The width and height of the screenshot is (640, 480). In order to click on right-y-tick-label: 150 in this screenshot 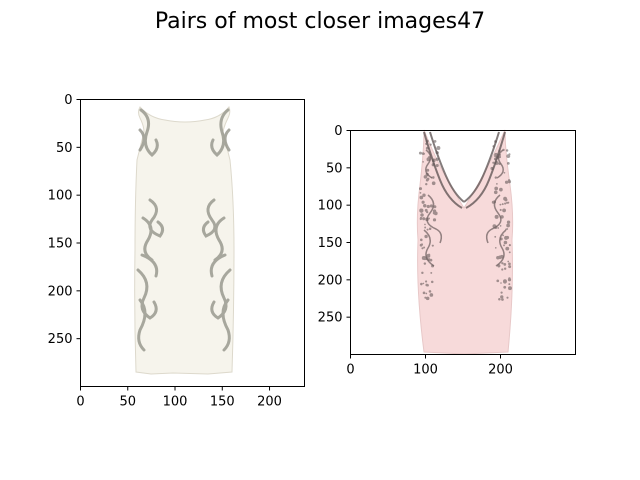, I will do `click(330, 243)`.